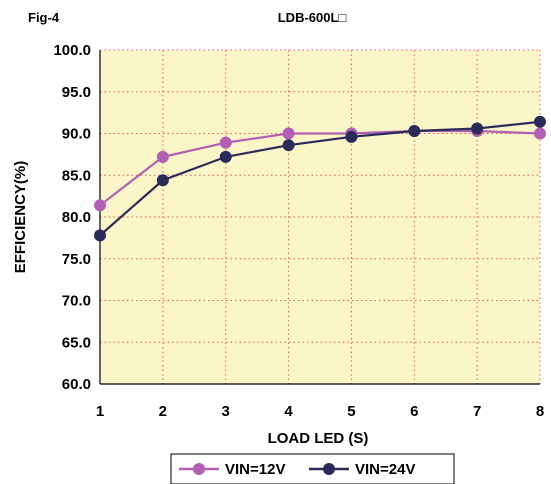 The image size is (551, 484). I want to click on x-tick-label: 4, so click(288, 411).